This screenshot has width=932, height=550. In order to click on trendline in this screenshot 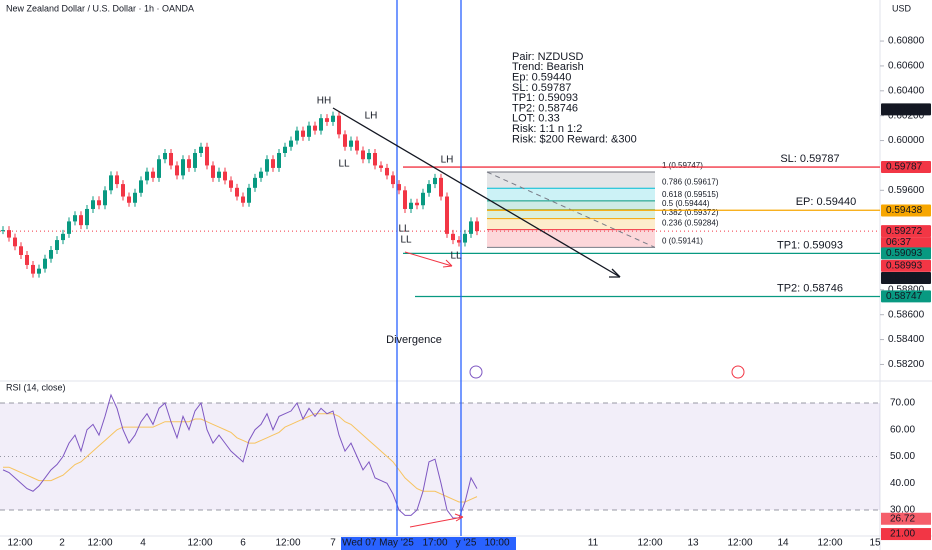, I will do `click(476, 192)`.